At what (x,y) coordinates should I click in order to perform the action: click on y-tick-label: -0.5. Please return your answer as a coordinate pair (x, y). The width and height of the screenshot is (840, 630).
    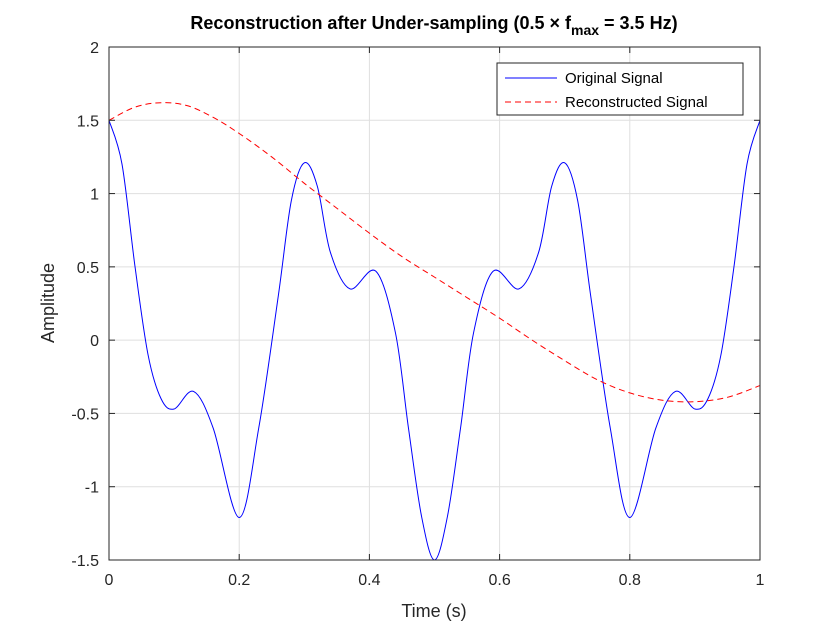
    Looking at the image, I should click on (85, 414).